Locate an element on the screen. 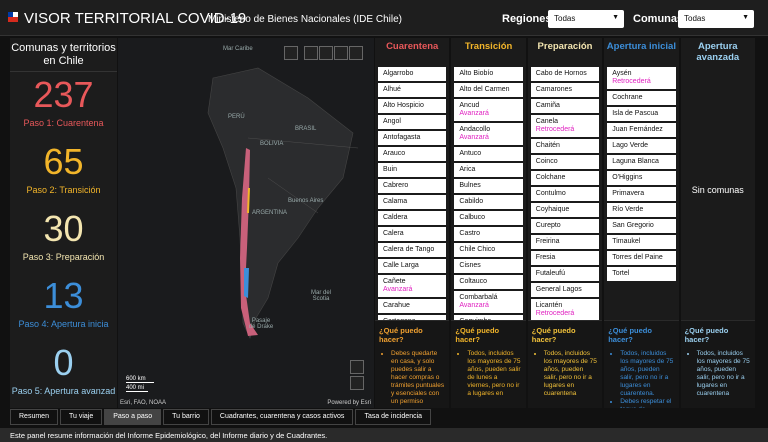 This screenshot has width=768, height=442. comuna-item: Coyhaique is located at coordinates (565, 210).